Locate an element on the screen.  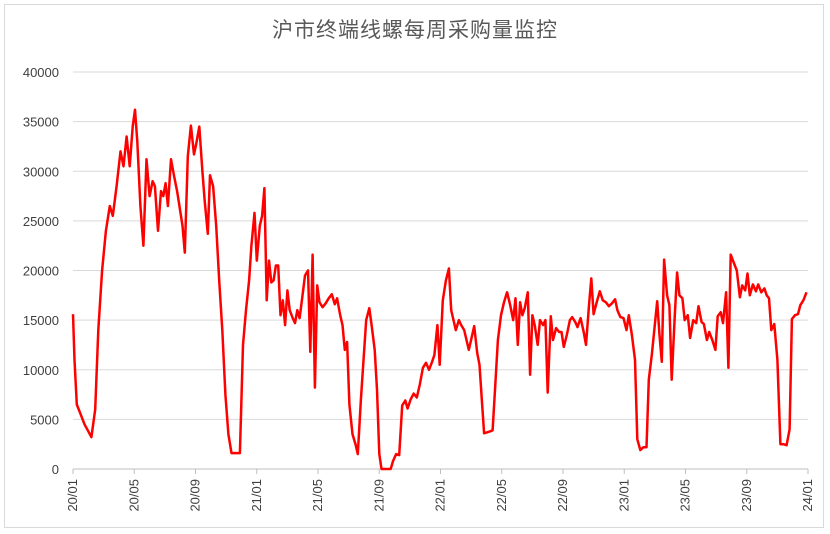
x-tick-label: 21/01 is located at coordinates (256, 495).